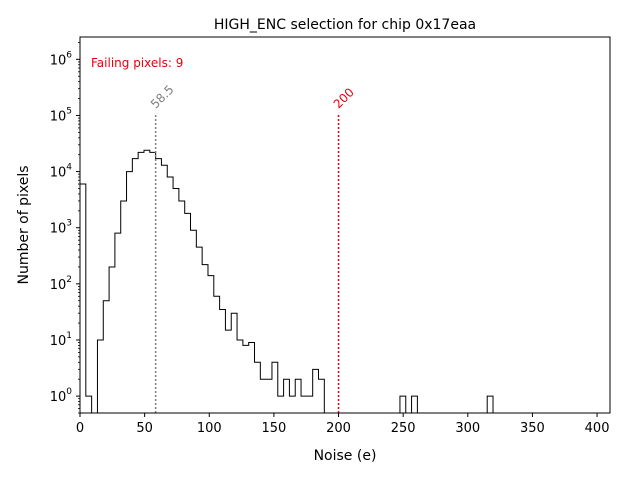 The height and width of the screenshot is (480, 640). I want to click on x-tick-label: 300, so click(467, 428).